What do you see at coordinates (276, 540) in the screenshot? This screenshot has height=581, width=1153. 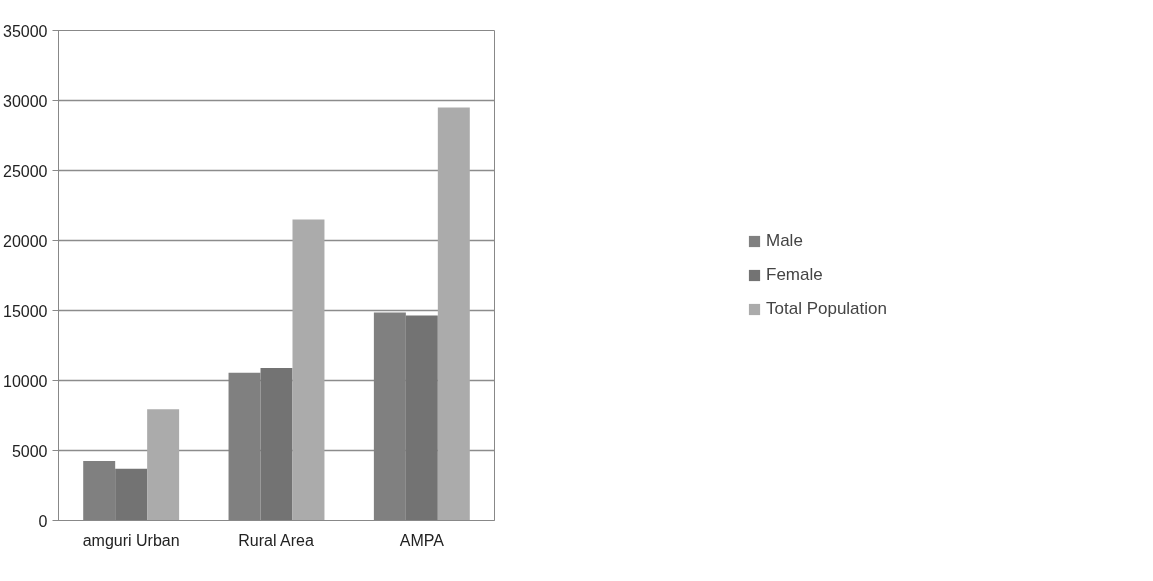 I see `x-tick-label: Rural Area` at bounding box center [276, 540].